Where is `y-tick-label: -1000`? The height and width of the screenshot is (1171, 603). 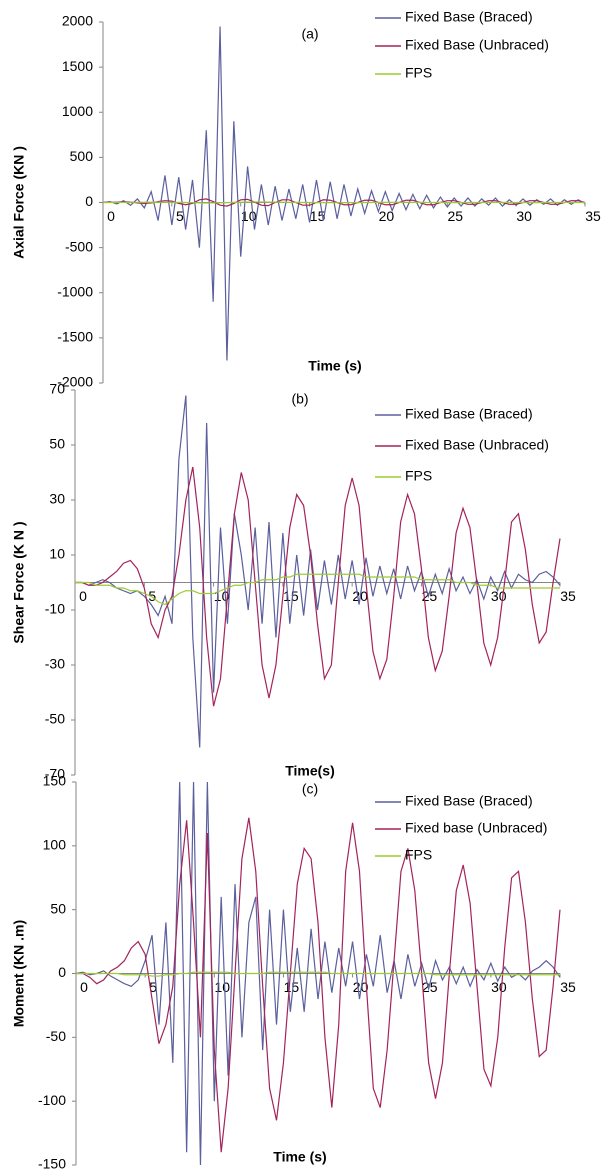
y-tick-label: -1000 is located at coordinates (75, 291).